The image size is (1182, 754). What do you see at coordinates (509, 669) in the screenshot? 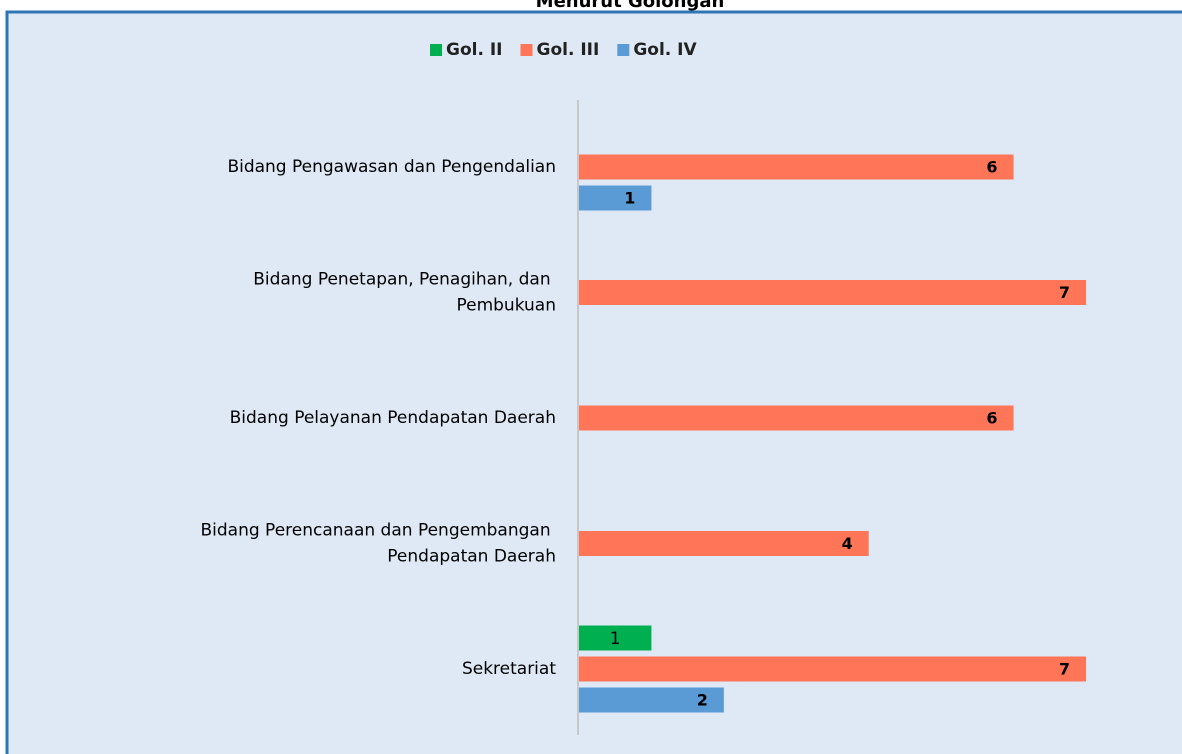
I see `y-tick-label: Sekretariat` at bounding box center [509, 669].